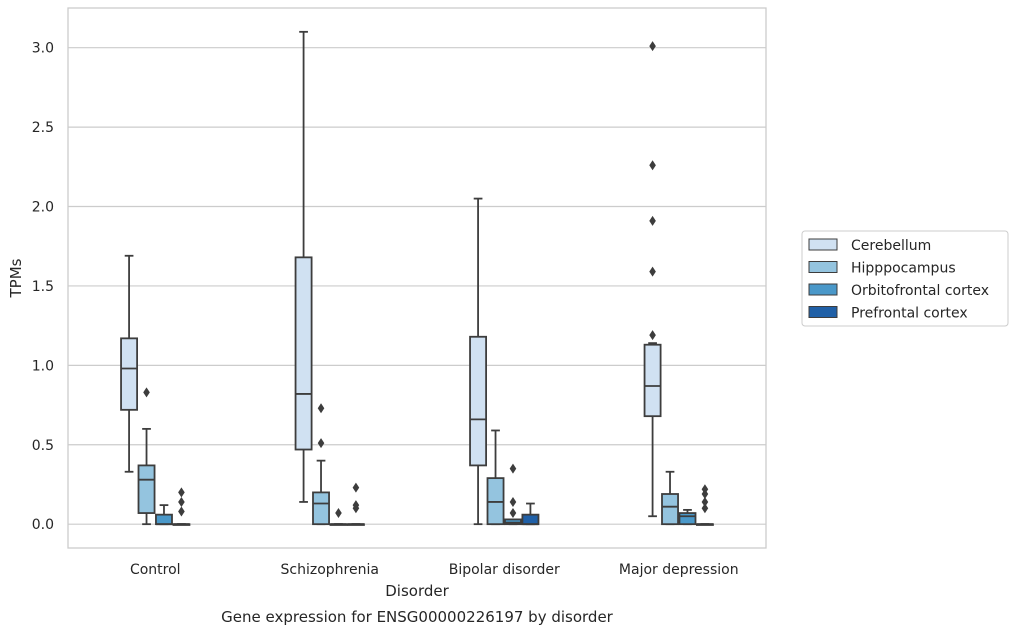 The image size is (1018, 634). What do you see at coordinates (903, 269) in the screenshot?
I see `legend-label: Hipppocampus` at bounding box center [903, 269].